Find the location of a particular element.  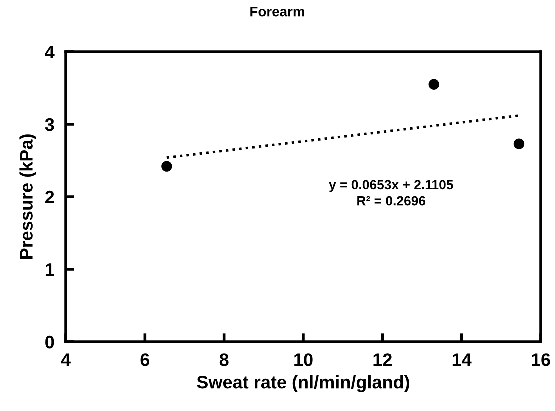

y-tick-label: 1 is located at coordinates (50, 270).